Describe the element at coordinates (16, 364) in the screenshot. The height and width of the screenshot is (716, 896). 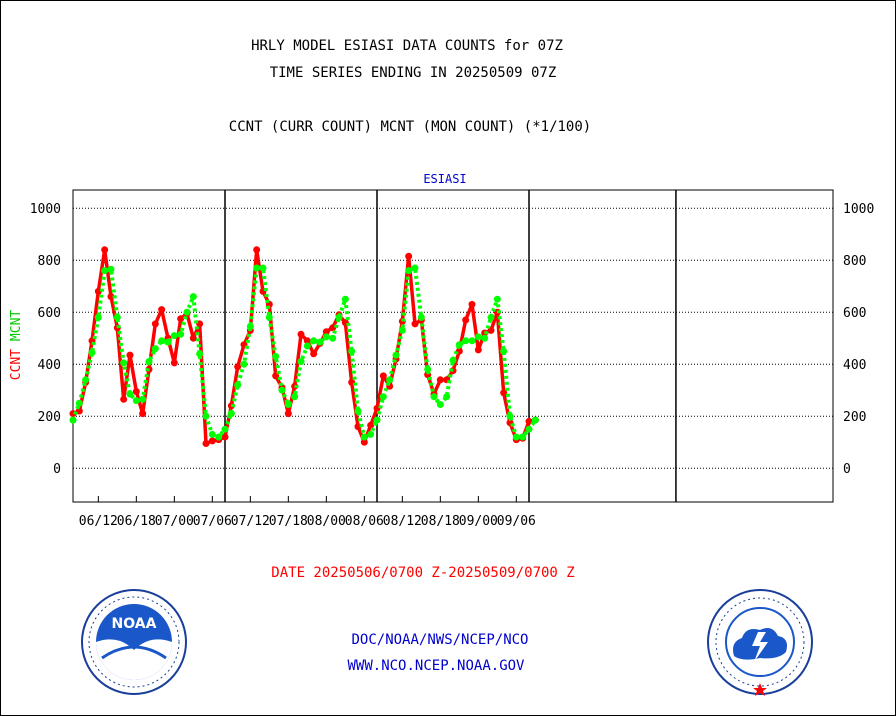
I see `y-axis-label-ccnt: CCNT` at that location.